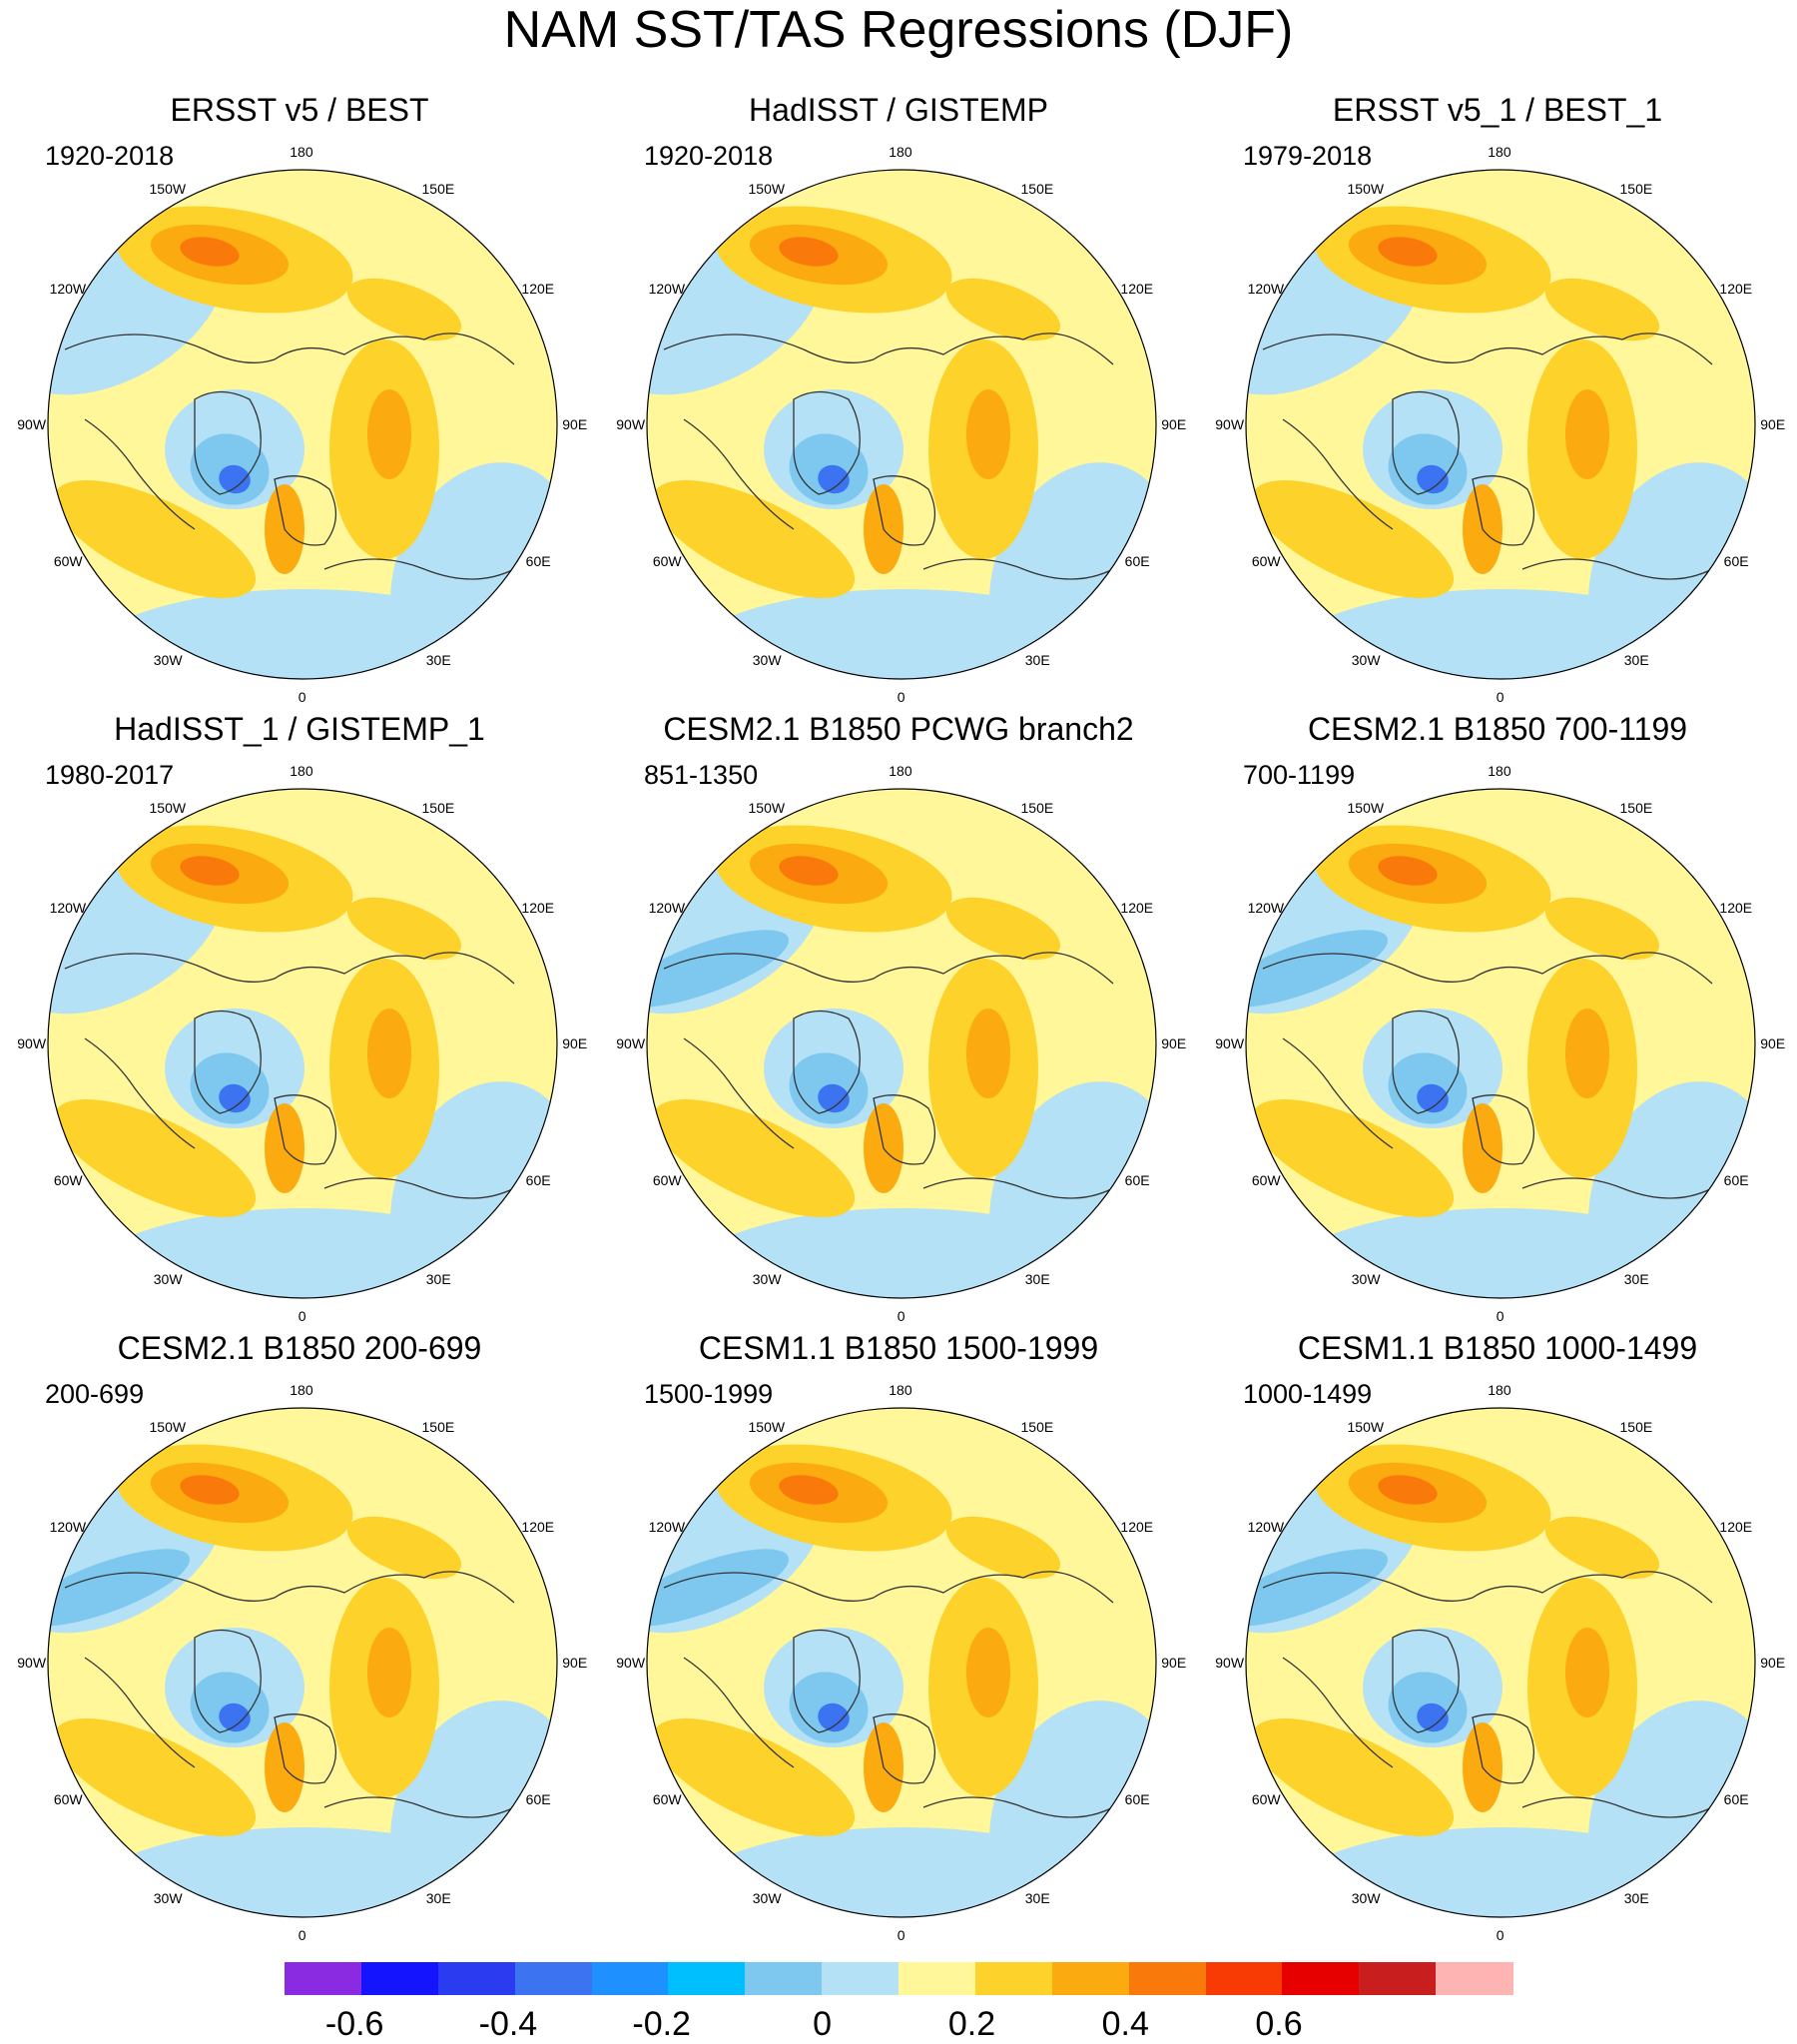 The image size is (1797, 2044). Describe the element at coordinates (110, 775) in the screenshot. I see `panel-period: 1980-2017` at that location.